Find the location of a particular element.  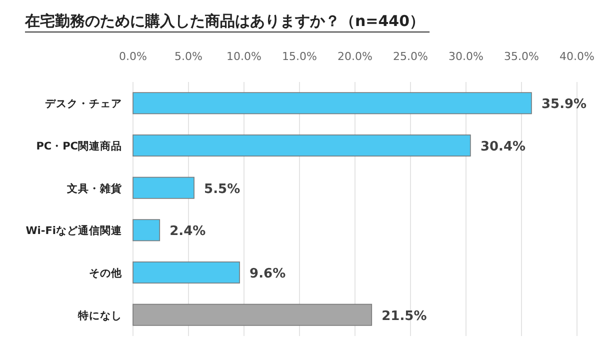

x-tick-label: 40.0% is located at coordinates (577, 56).